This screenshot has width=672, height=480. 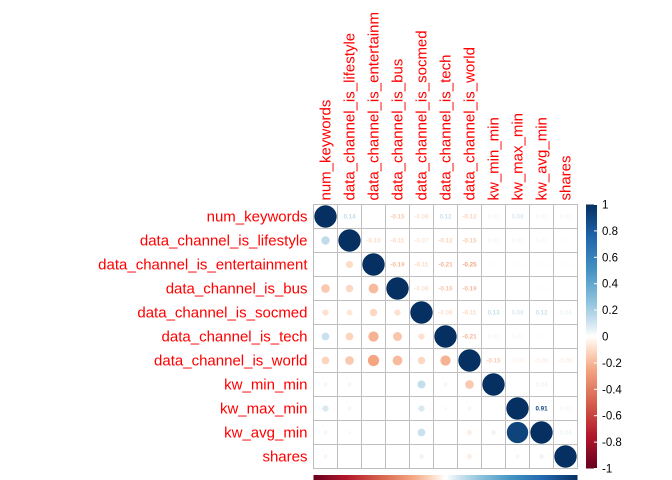 I want to click on column-label: kw_avg_min, so click(x=542, y=158).